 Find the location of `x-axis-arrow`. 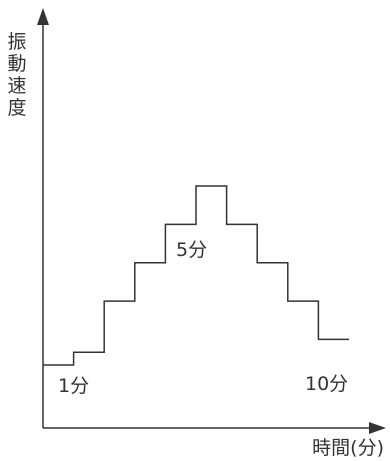

x-axis-arrow is located at coordinates (377, 428).